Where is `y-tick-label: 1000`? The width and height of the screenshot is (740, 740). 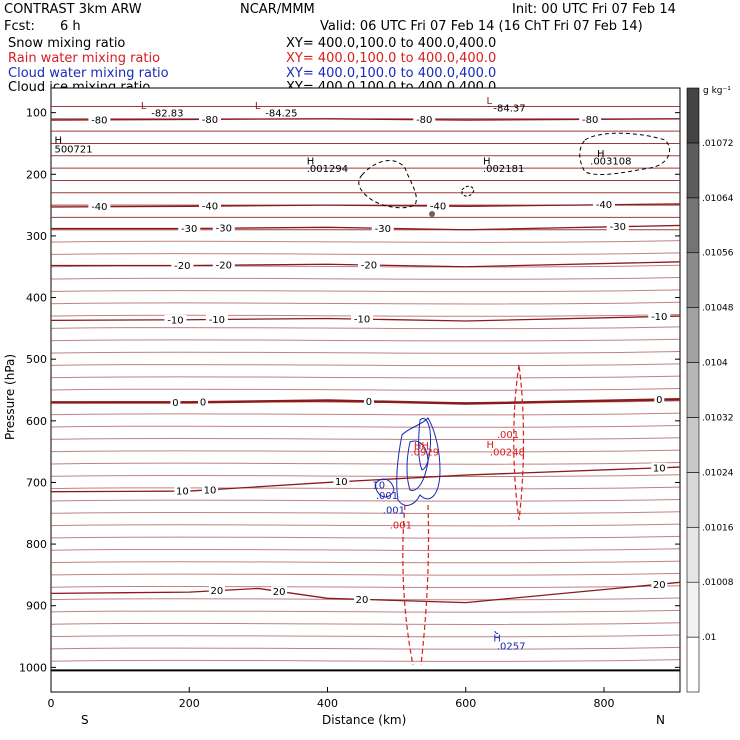 y-tick-label: 1000 is located at coordinates (33, 667).